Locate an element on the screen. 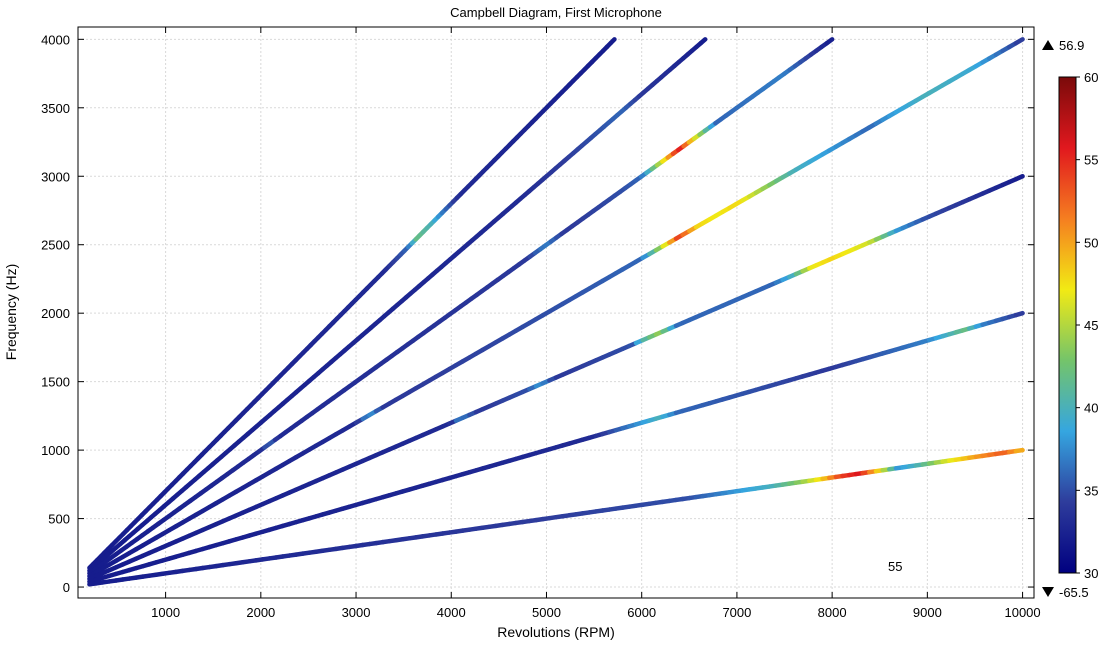 This screenshot has height=645, width=1106. y-tick-label: 3500 is located at coordinates (55, 108).